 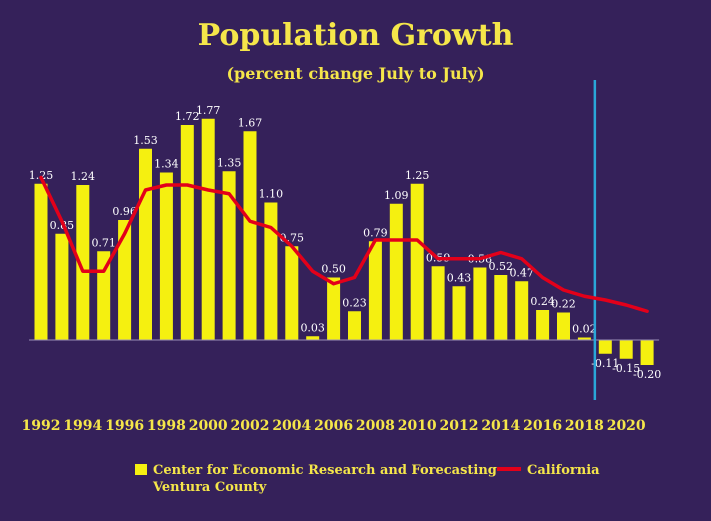 I want to click on x-tick-label-2006: 2006, so click(x=333, y=426).